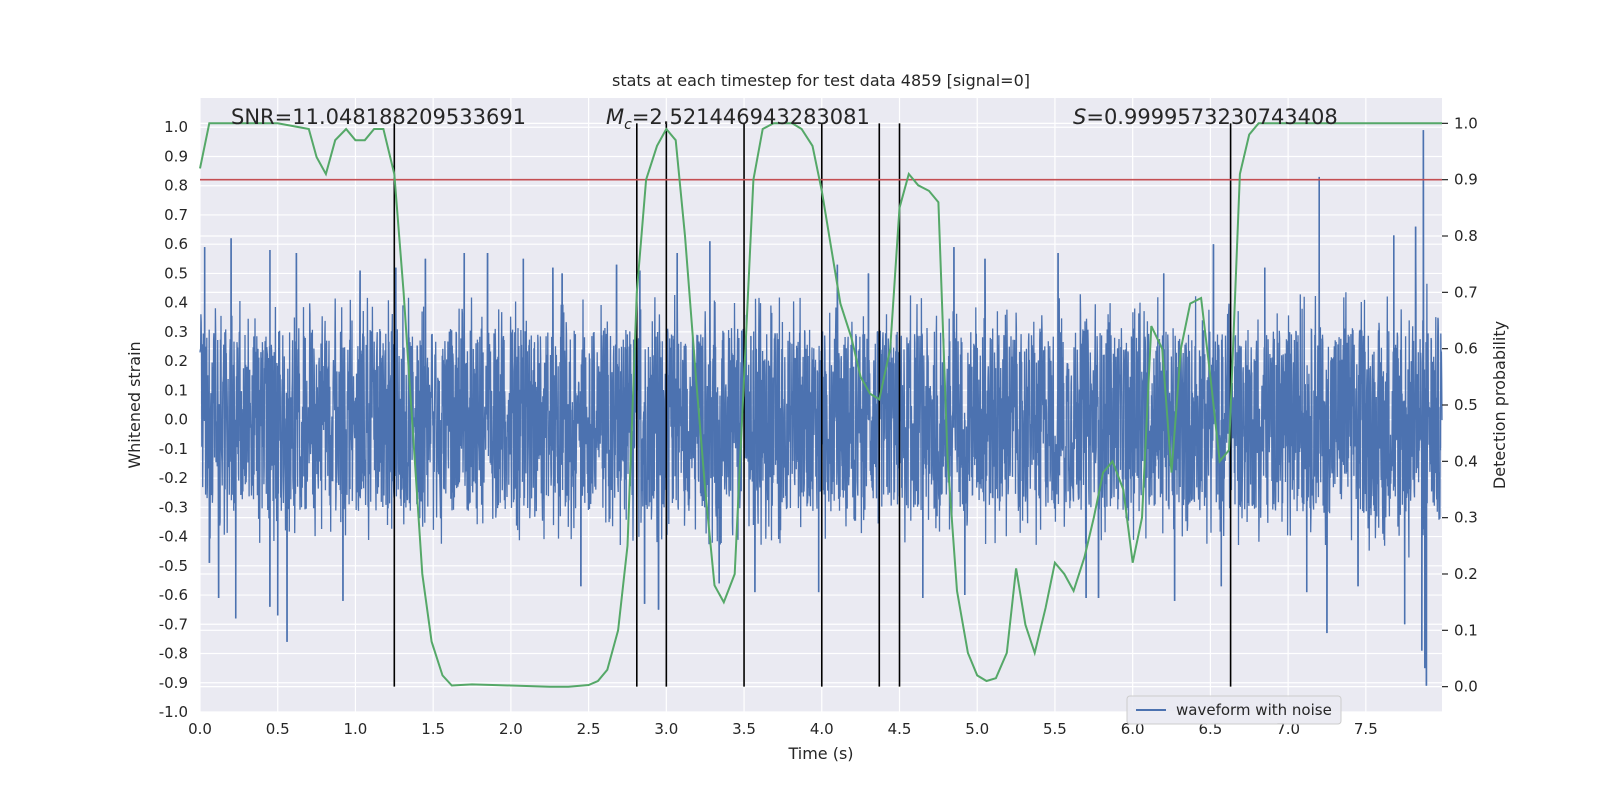 This screenshot has height=800, width=1600. Describe the element at coordinates (1466, 687) in the screenshot. I see `y2-tick-label: 0.0` at that location.